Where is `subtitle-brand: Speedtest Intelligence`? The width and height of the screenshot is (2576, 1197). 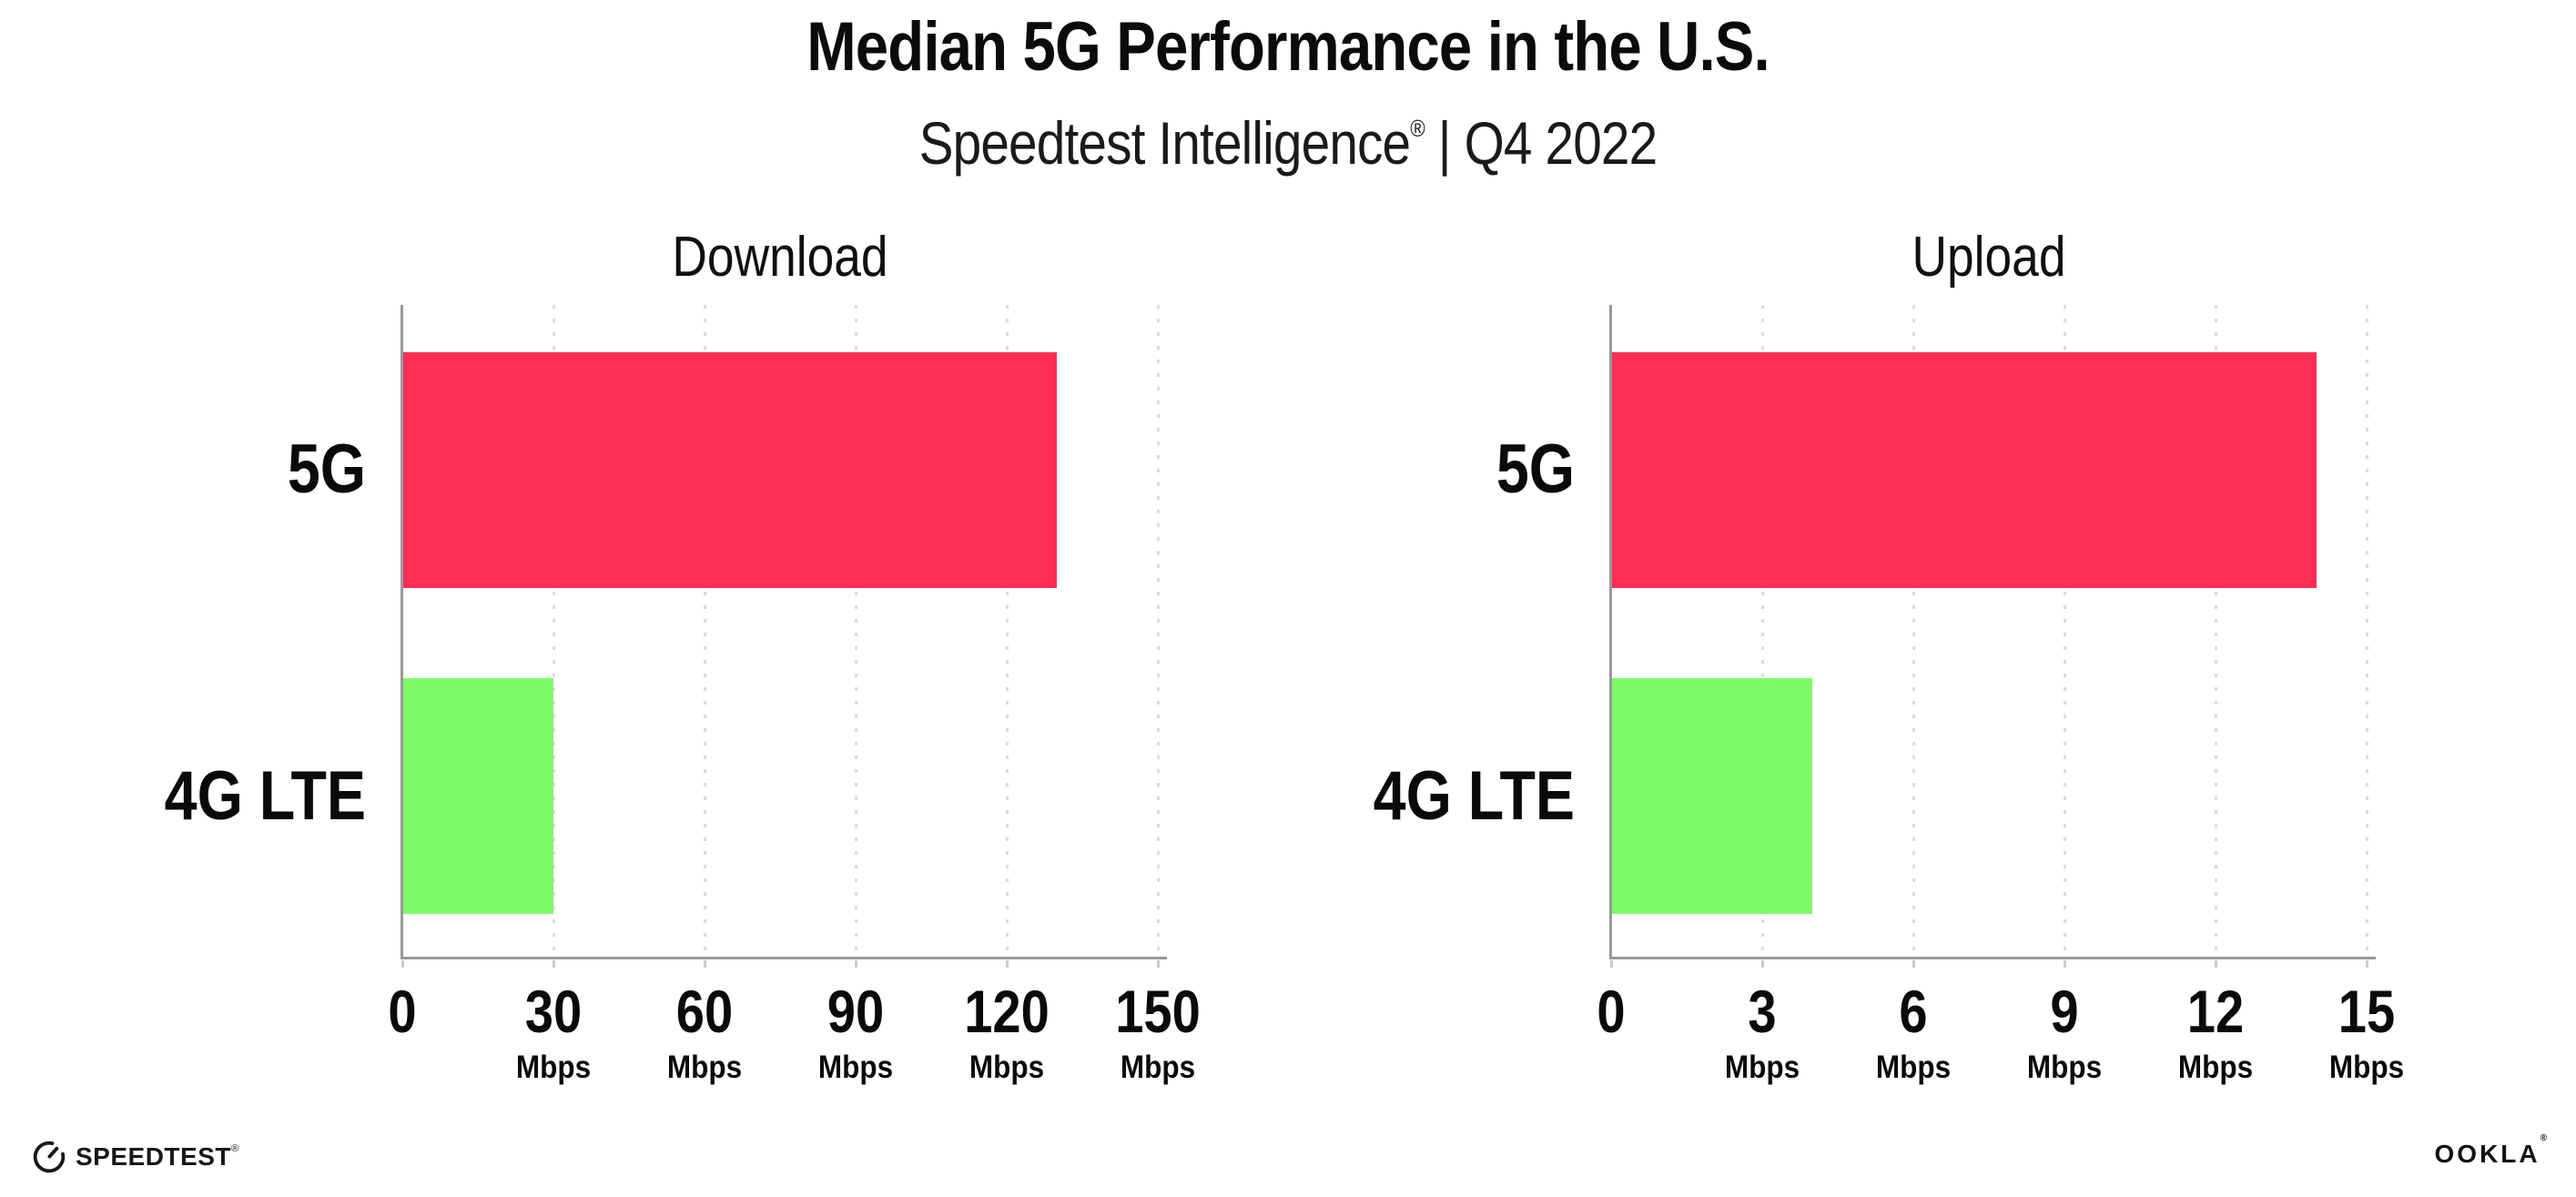
subtitle-brand: Speedtest Intelligence is located at coordinates (1164, 143).